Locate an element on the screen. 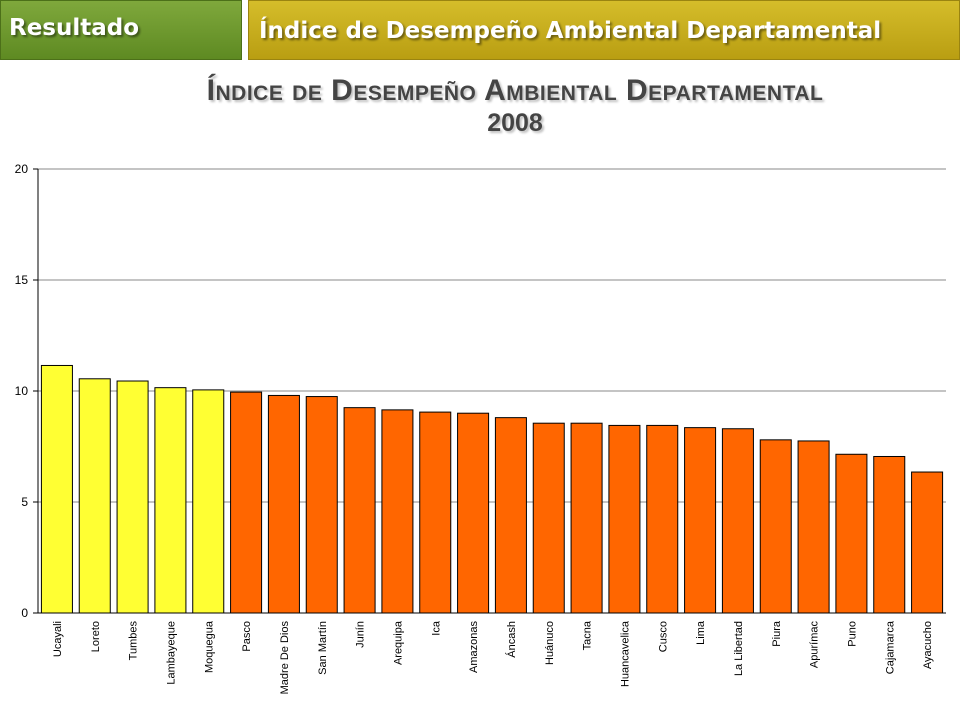 The image size is (960, 720). x-tick-label: Amazonas is located at coordinates (474, 647).